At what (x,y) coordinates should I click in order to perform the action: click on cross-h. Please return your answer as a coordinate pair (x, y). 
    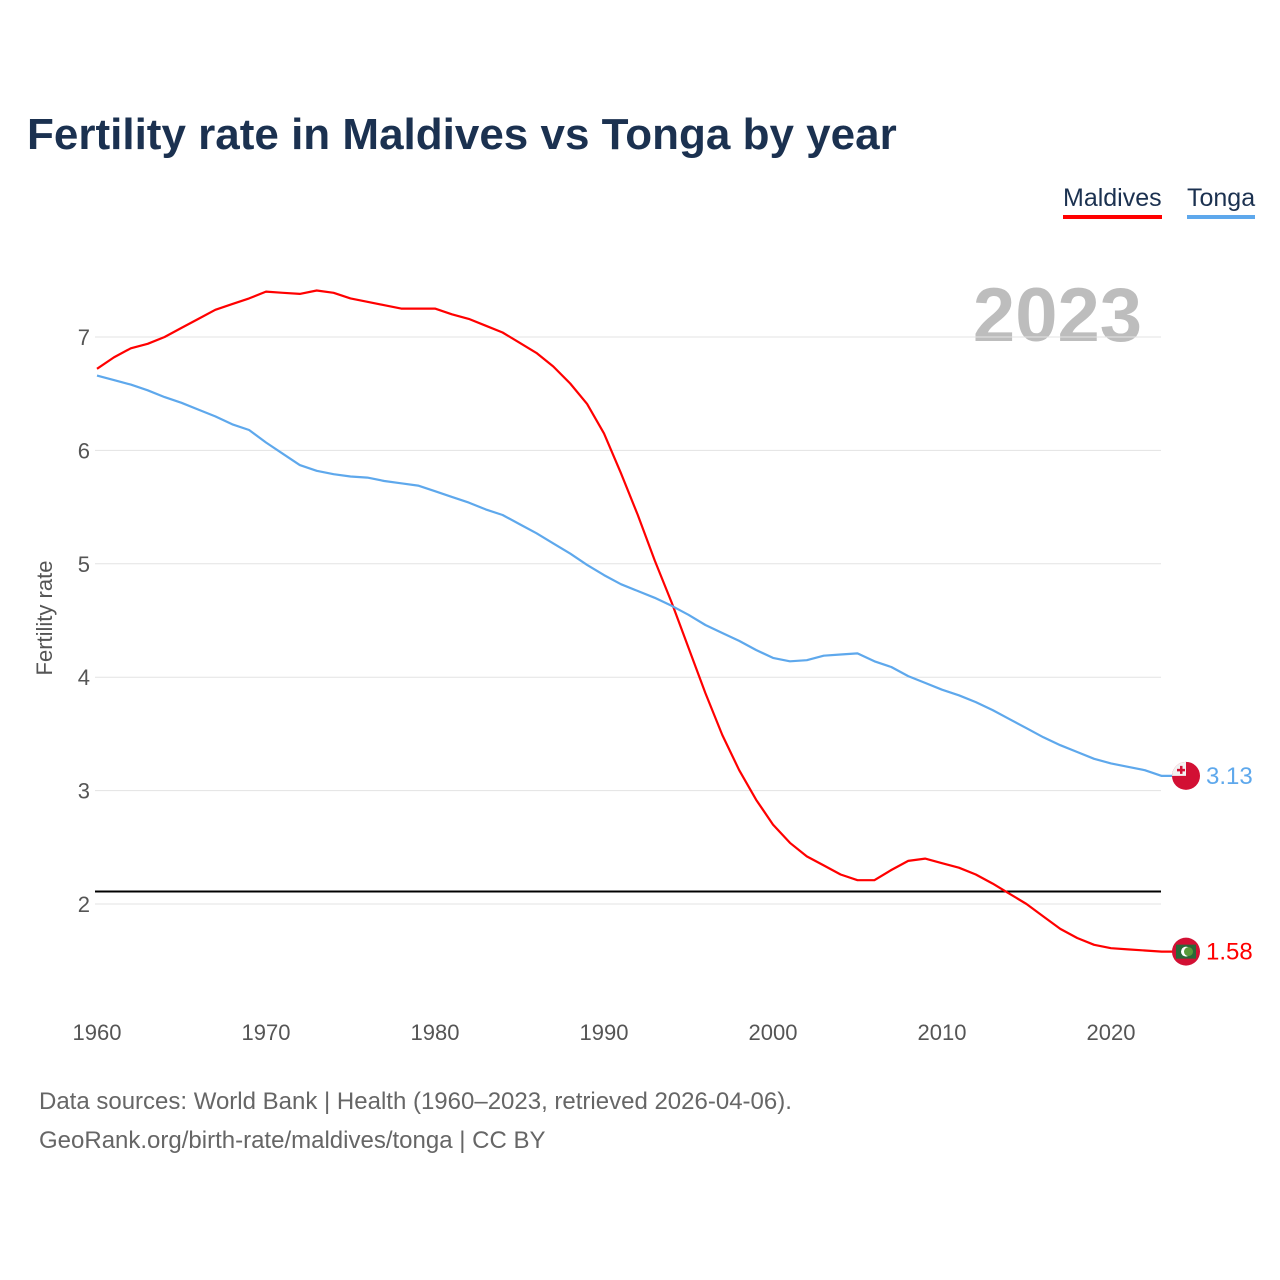
    Looking at the image, I should click on (1181, 770).